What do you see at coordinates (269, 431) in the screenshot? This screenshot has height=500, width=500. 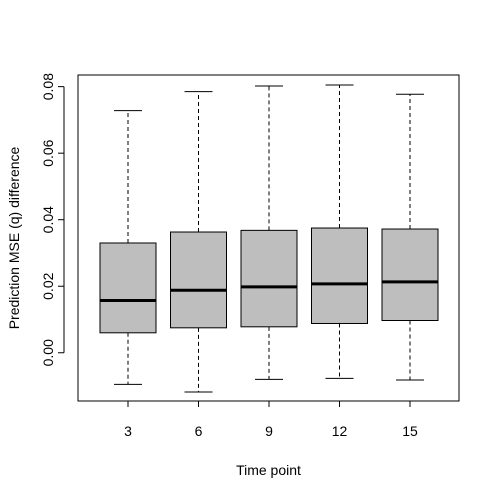 I see `x-tick-label-9: 9` at bounding box center [269, 431].